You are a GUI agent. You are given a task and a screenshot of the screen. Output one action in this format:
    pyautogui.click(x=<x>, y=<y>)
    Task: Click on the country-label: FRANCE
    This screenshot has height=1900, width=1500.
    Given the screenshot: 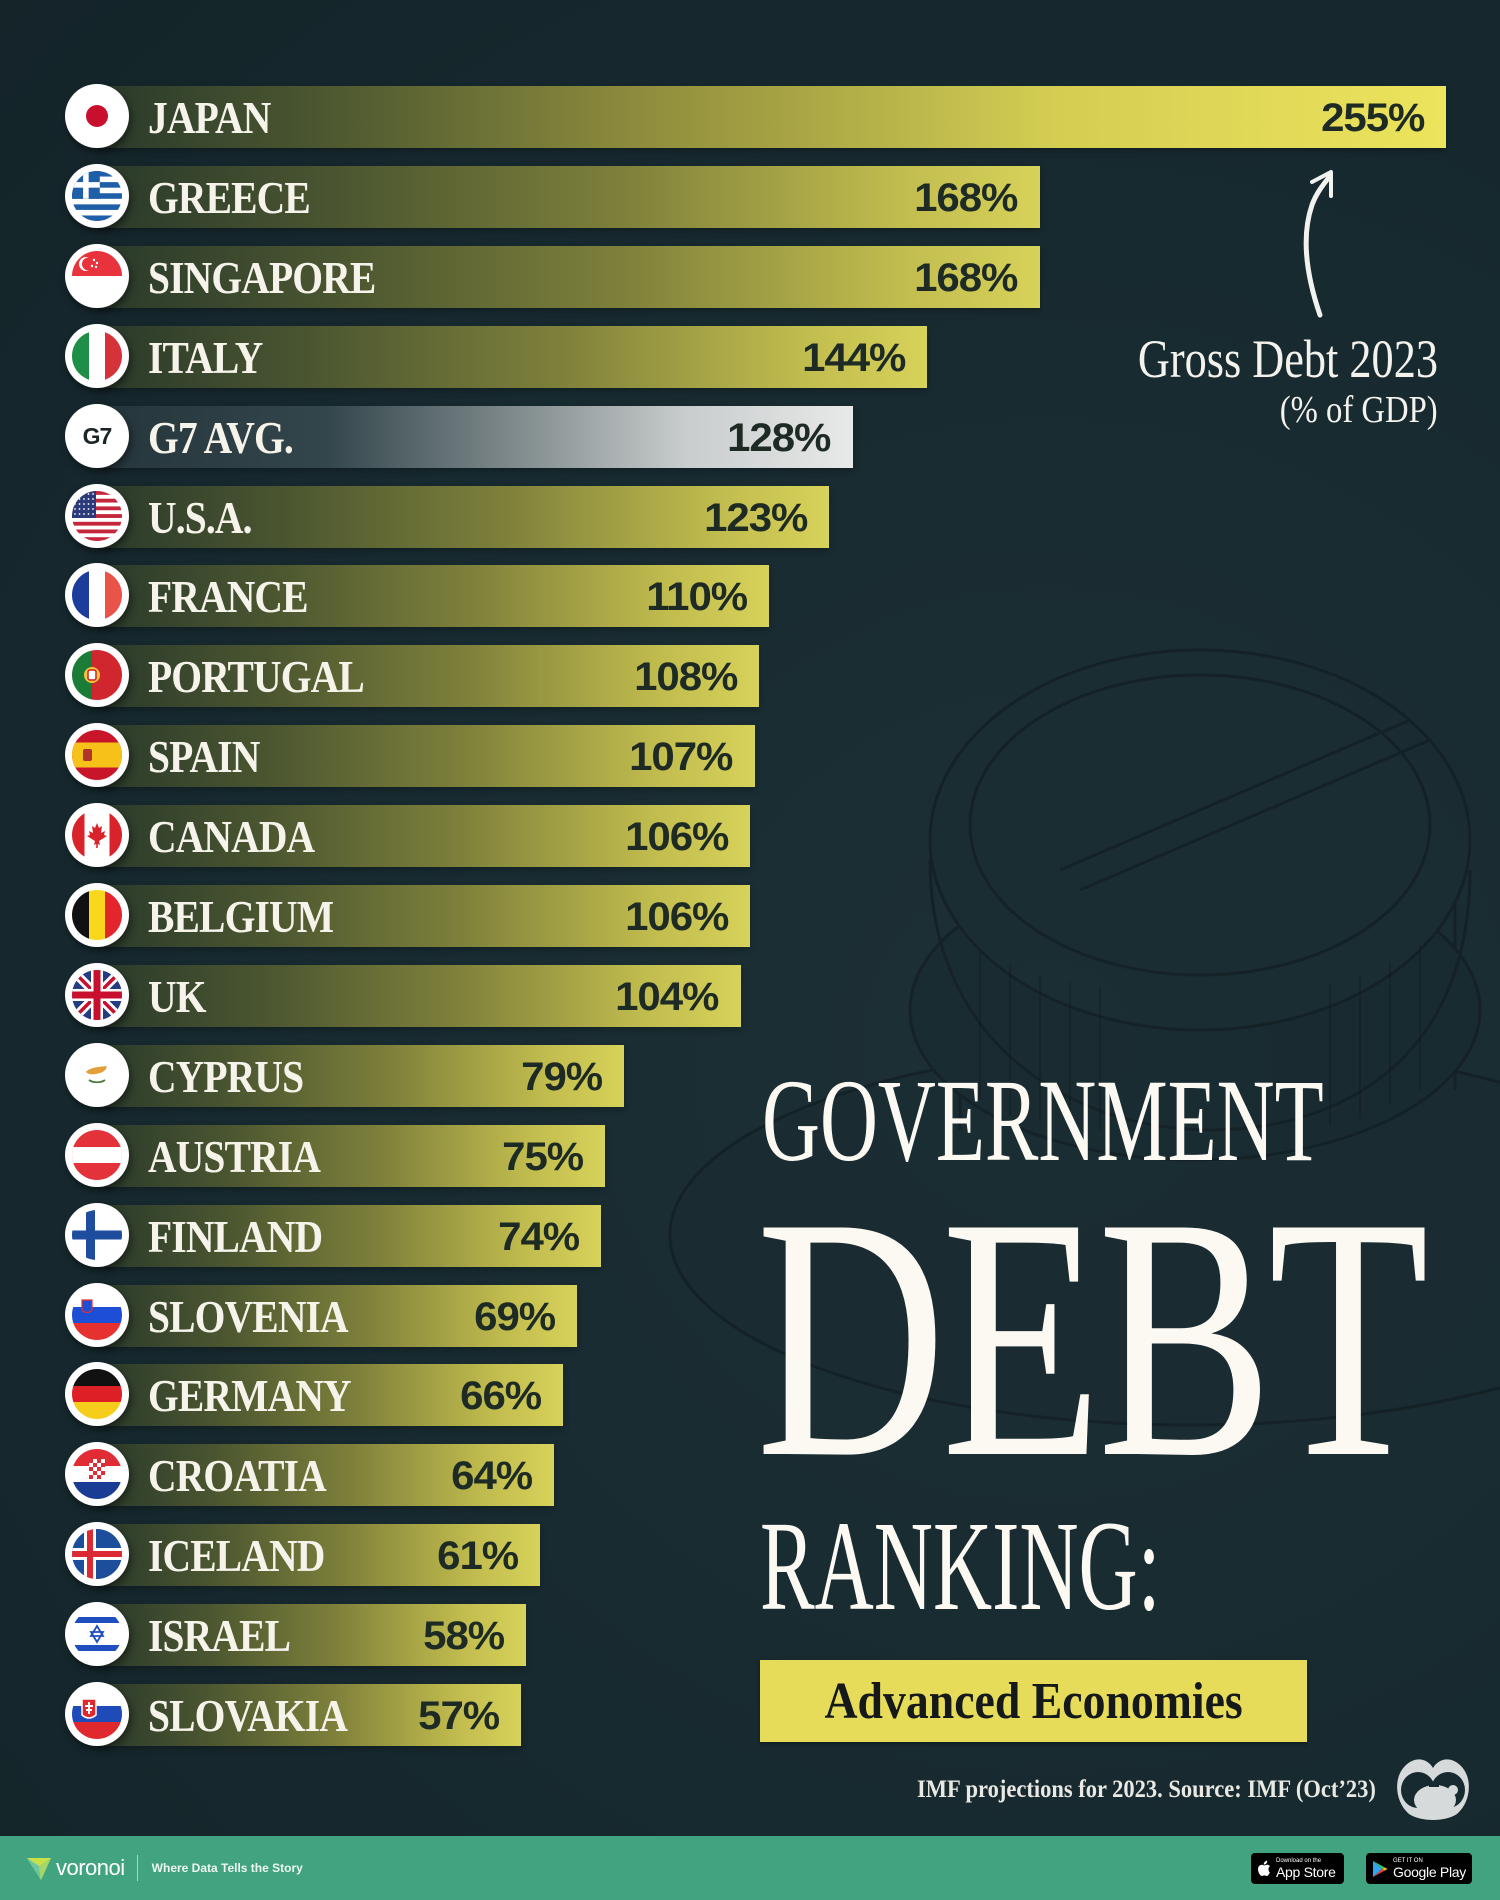 What is the action you would take?
    pyautogui.click(x=228, y=597)
    